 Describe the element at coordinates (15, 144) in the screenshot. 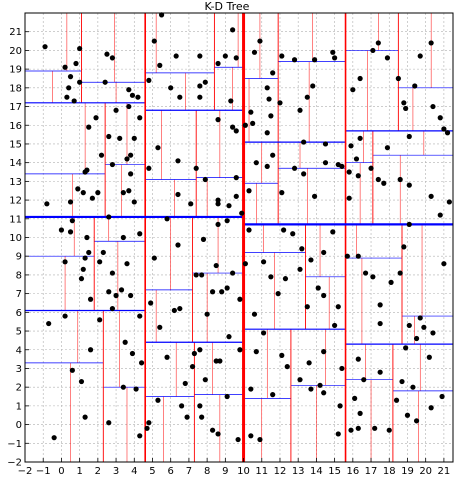

I see `y-tick-label: 15` at that location.